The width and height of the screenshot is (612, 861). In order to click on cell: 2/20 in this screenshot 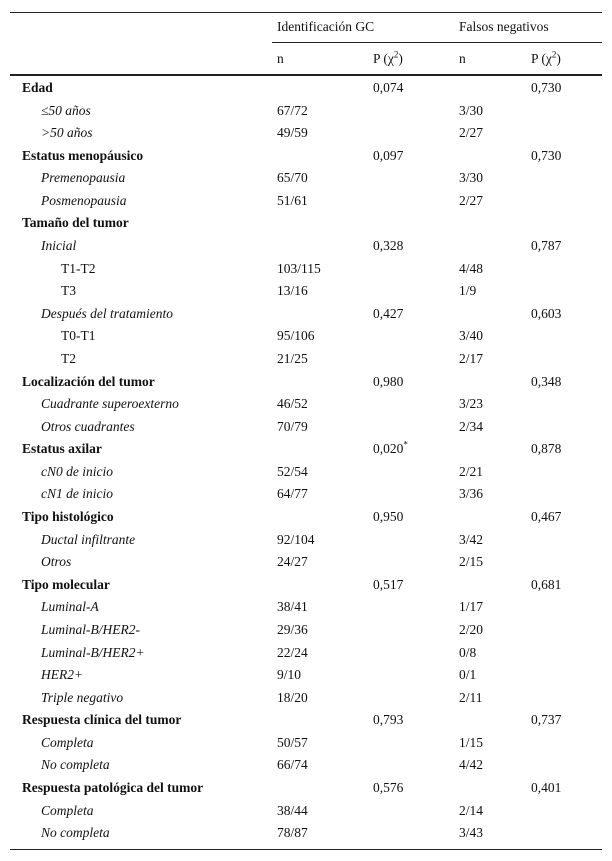, I will do `click(471, 629)`.